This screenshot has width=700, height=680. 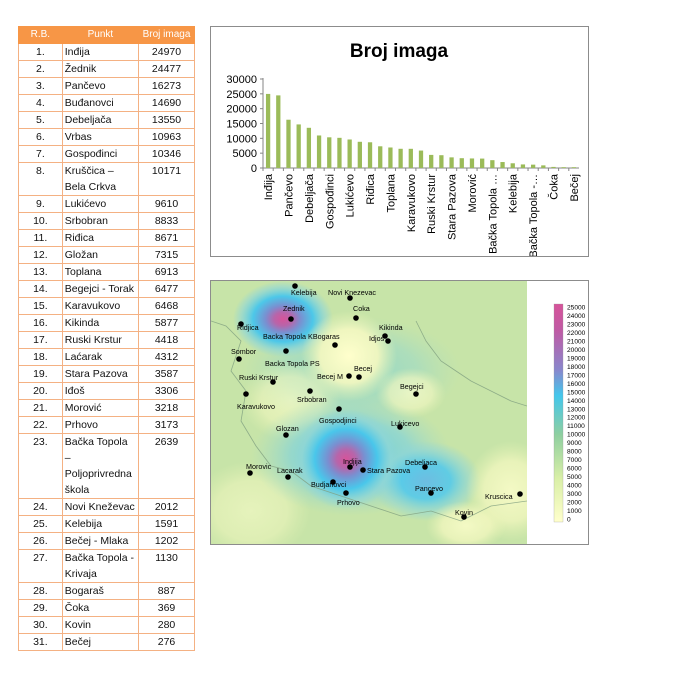 I want to click on table-row: 20. Iđoš 3306, so click(x=106, y=391).